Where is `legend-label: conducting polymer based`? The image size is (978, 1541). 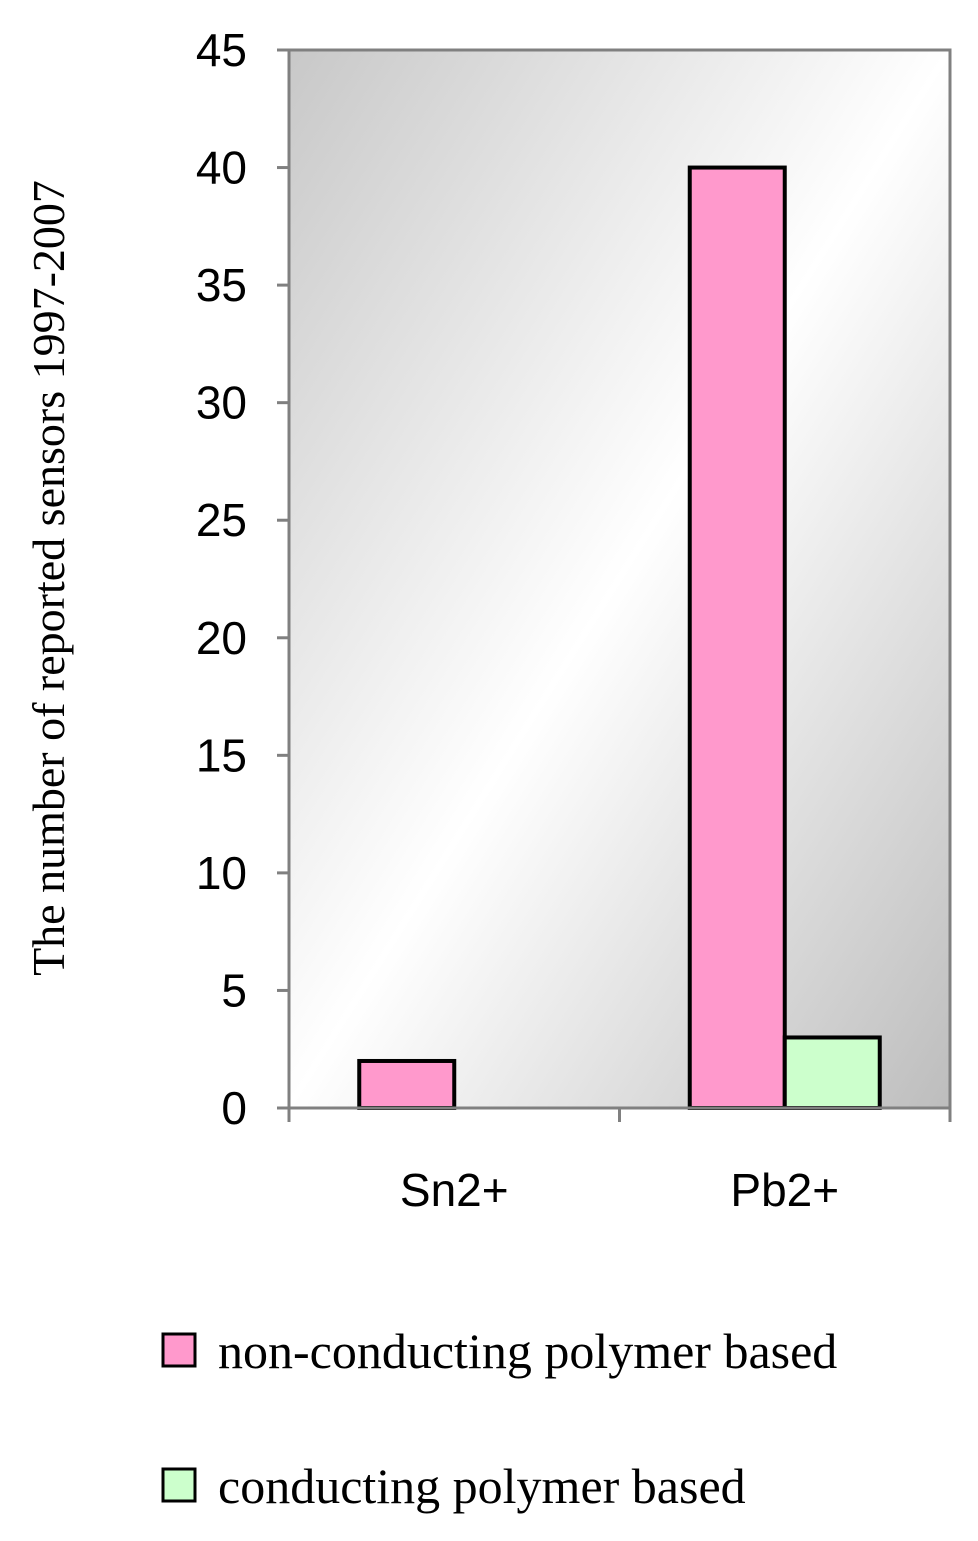
legend-label: conducting polymer based is located at coordinates (482, 1486).